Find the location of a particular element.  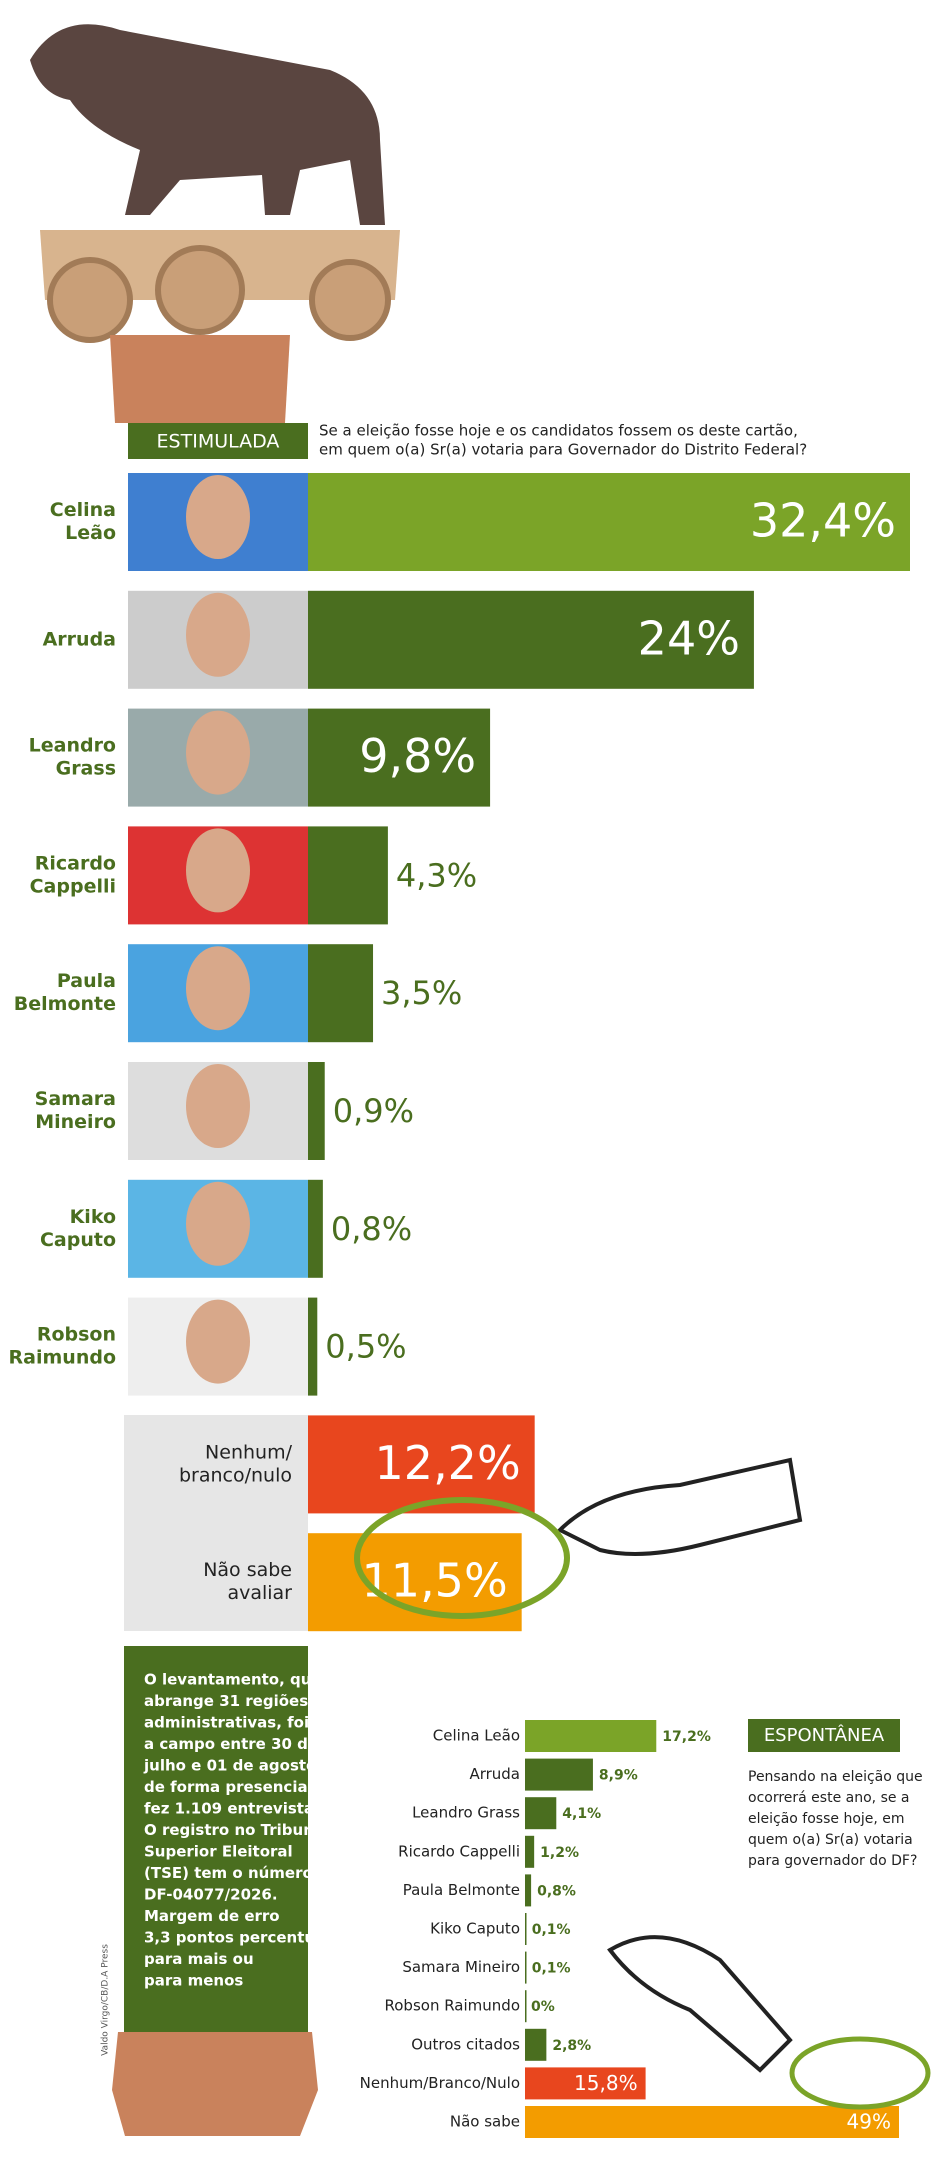

category-label: Leandro is located at coordinates (72, 746).